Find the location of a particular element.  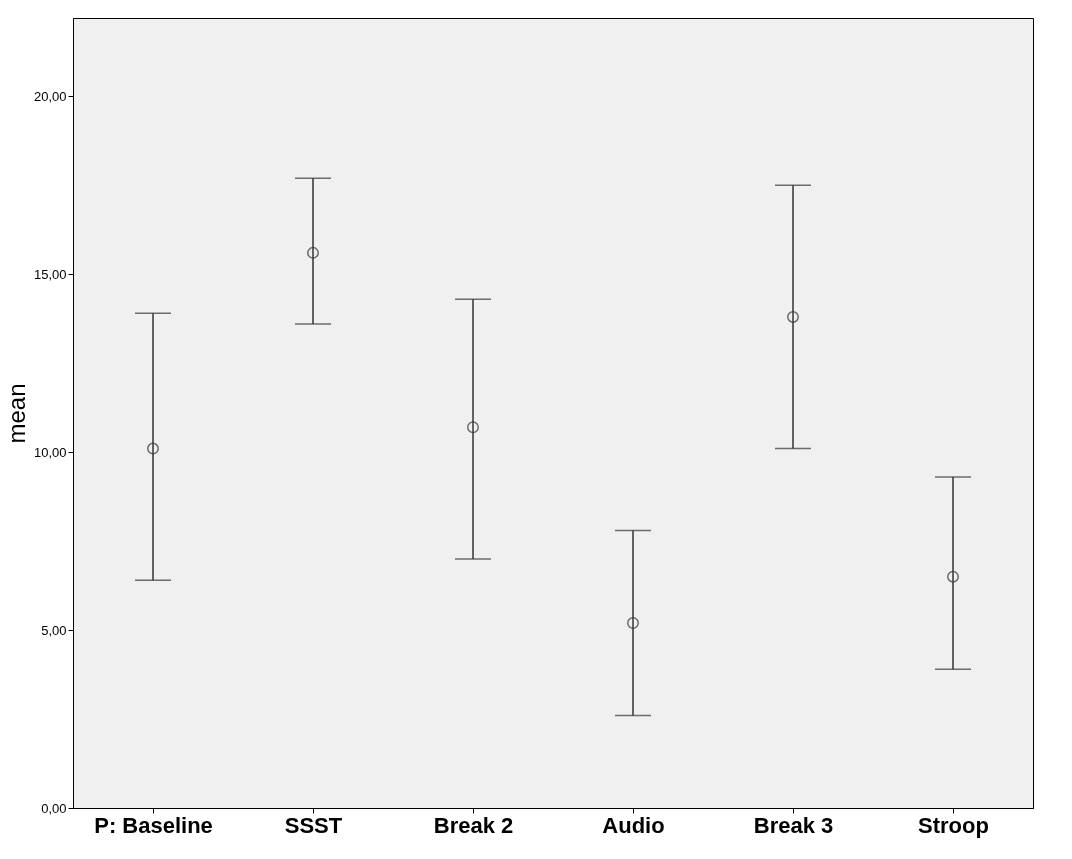

y-tick-label: 0,00 is located at coordinates (54, 808).